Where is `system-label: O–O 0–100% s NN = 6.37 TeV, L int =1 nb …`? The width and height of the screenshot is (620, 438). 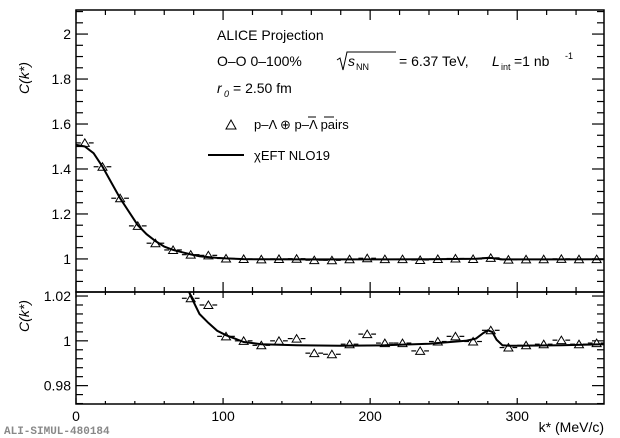
system-label: O–O 0–100% s NN = 6.37 TeV, L int =1 nb … is located at coordinates (395, 61).